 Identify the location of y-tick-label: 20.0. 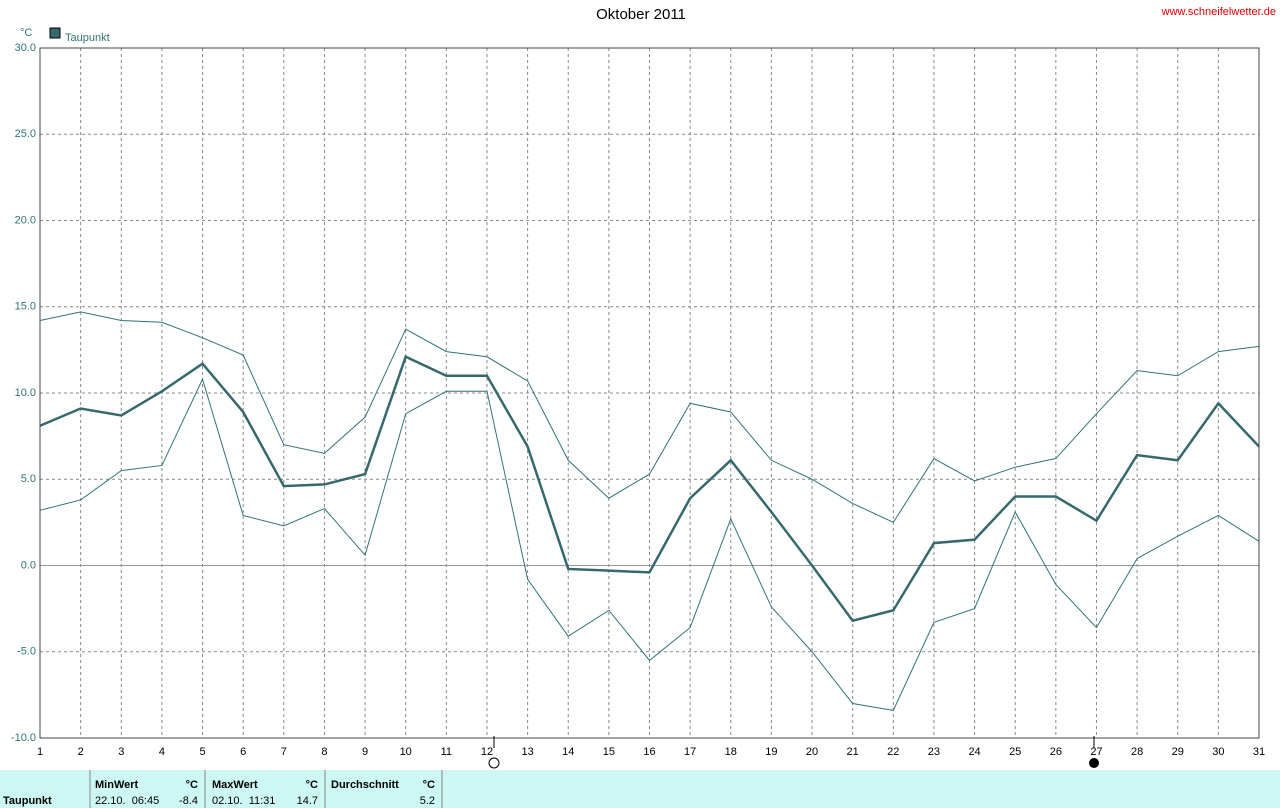
(25, 220).